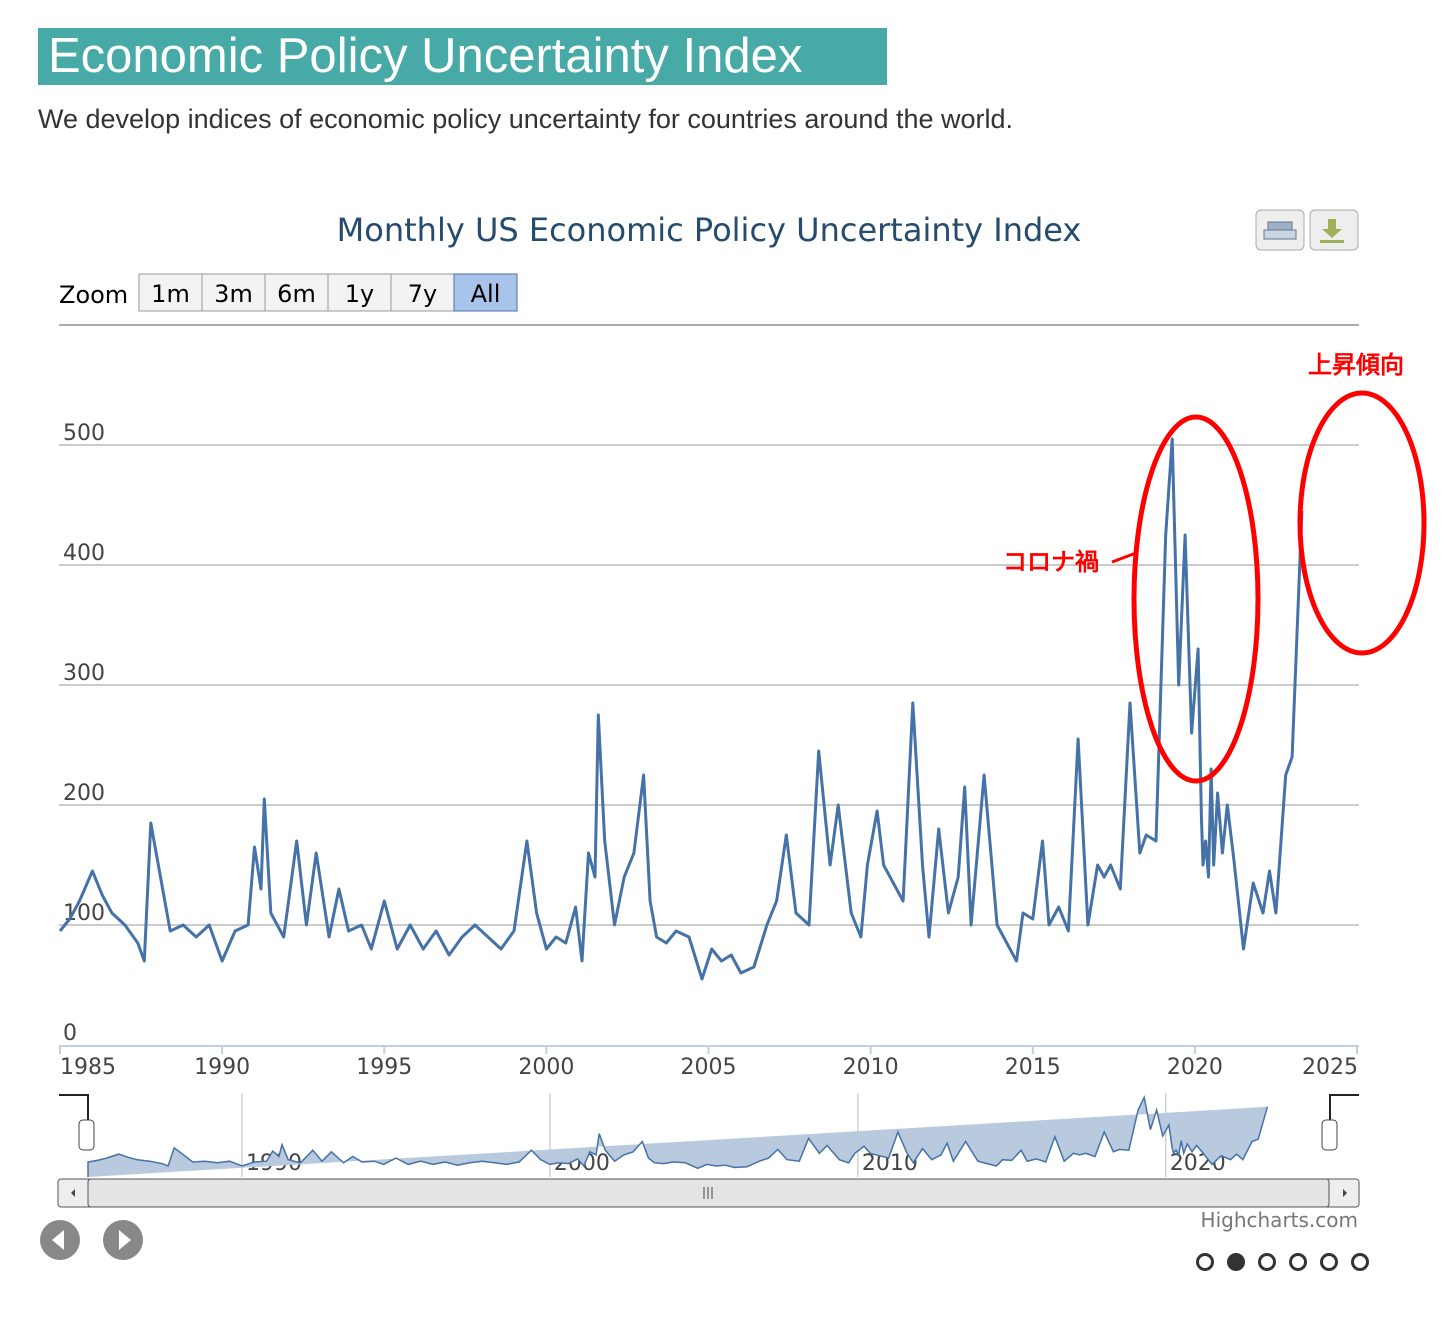 This screenshot has width=1456, height=1332. I want to click on zoom-button-1m: 1m, so click(170, 292).